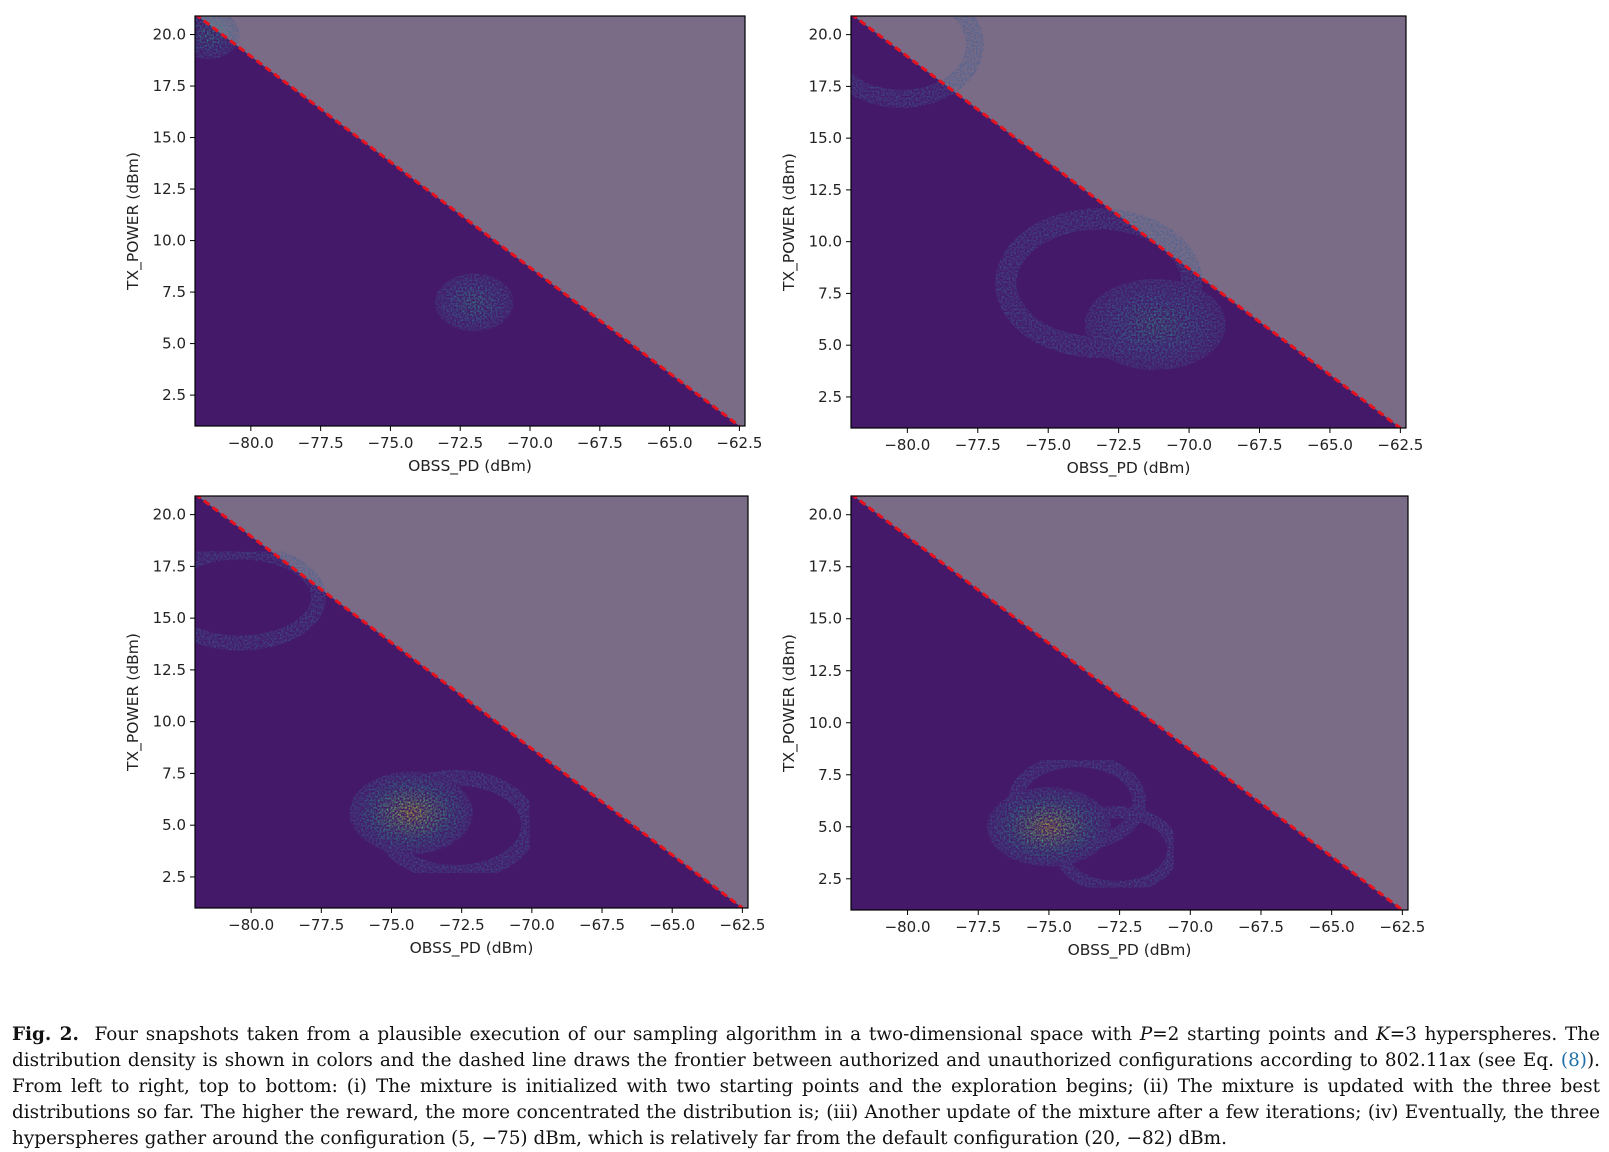 The height and width of the screenshot is (1152, 1609). Describe the element at coordinates (1264, 1034) in the screenshot. I see `caption-p-val: =2 starting points and` at that location.